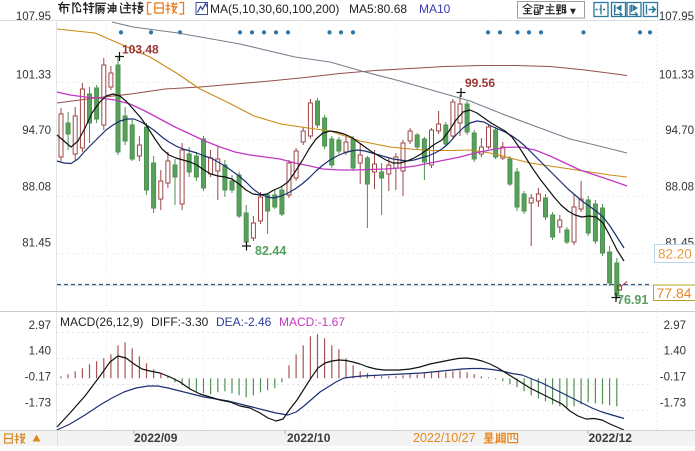 Image resolution: width=695 pixels, height=451 pixels. What do you see at coordinates (435, 9) in the screenshot?
I see `svg-text: MA10` at bounding box center [435, 9].